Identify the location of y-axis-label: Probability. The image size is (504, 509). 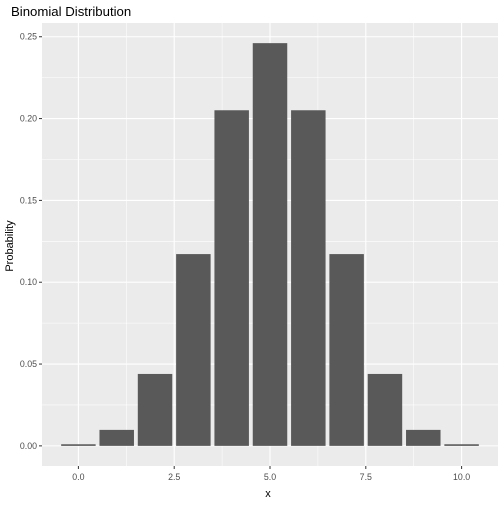
(10, 246).